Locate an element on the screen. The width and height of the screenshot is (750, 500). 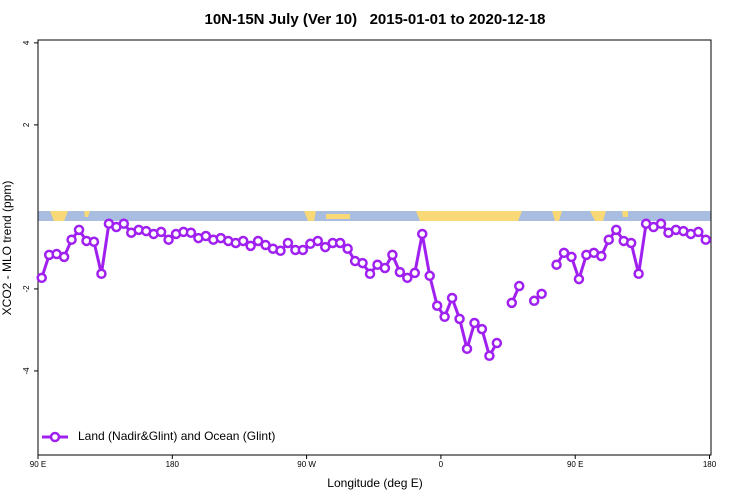
x-tick-label: 0 is located at coordinates (441, 464).